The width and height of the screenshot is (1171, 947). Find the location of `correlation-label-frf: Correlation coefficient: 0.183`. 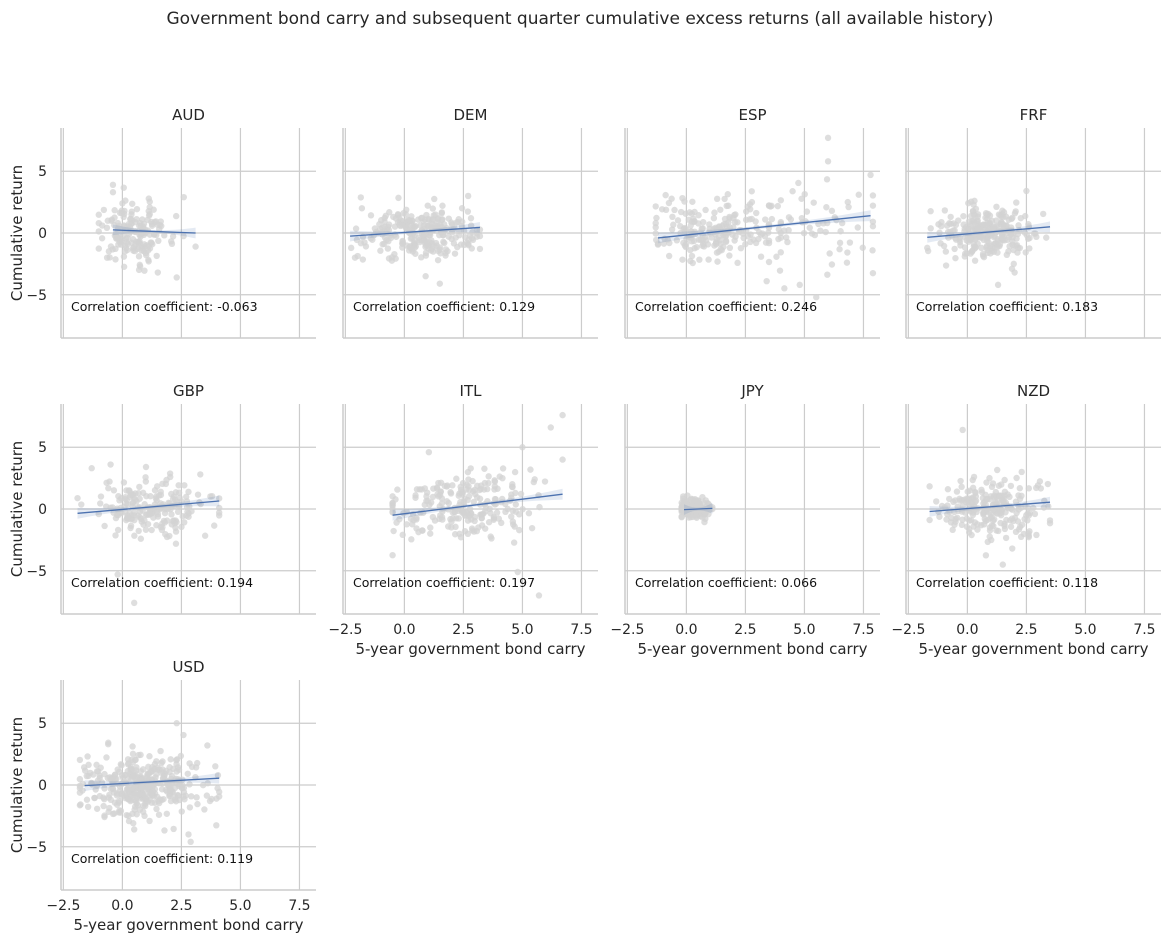

correlation-label-frf: Correlation coefficient: 0.183 is located at coordinates (1007, 306).